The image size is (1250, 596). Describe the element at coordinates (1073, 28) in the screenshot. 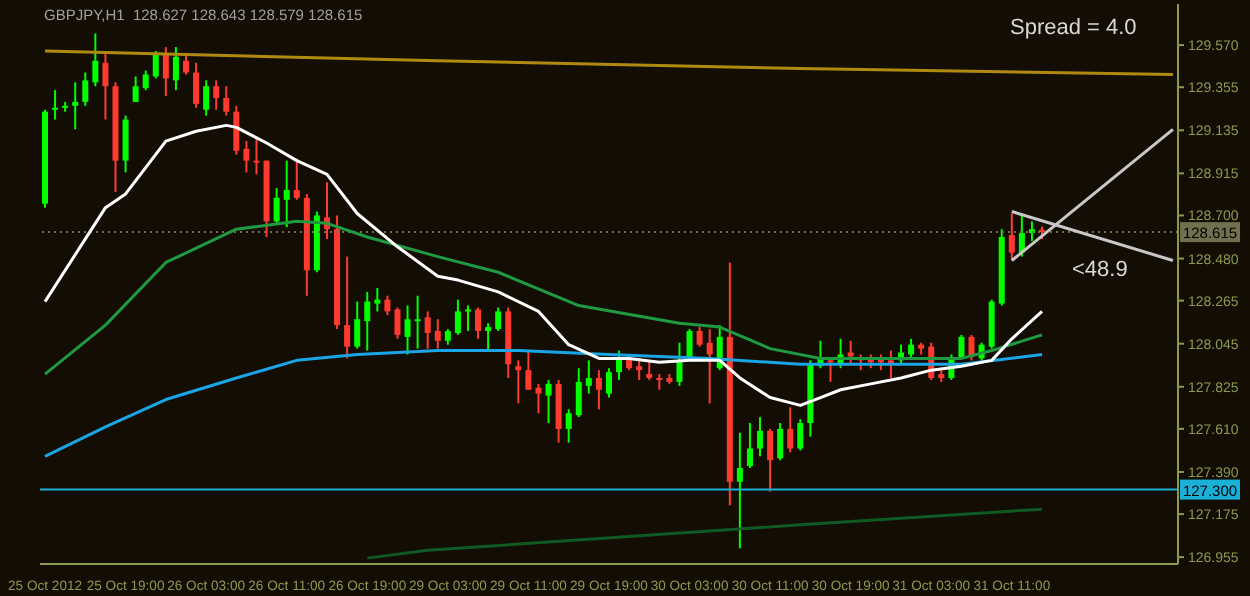

I see `annotation: Spread = 4.0` at that location.